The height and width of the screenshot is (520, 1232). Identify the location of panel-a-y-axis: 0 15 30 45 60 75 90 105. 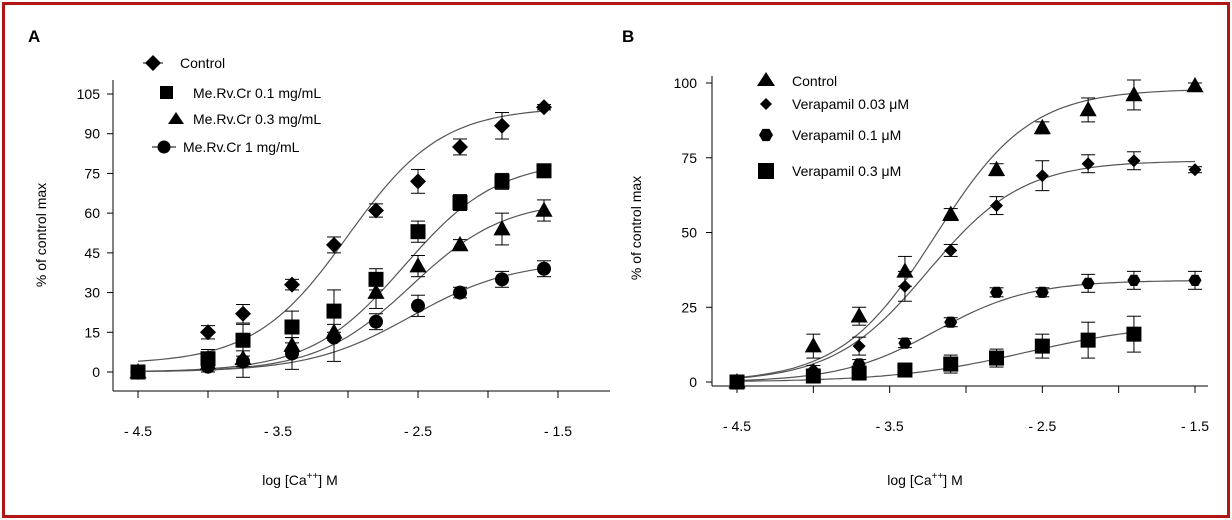
(95, 235).